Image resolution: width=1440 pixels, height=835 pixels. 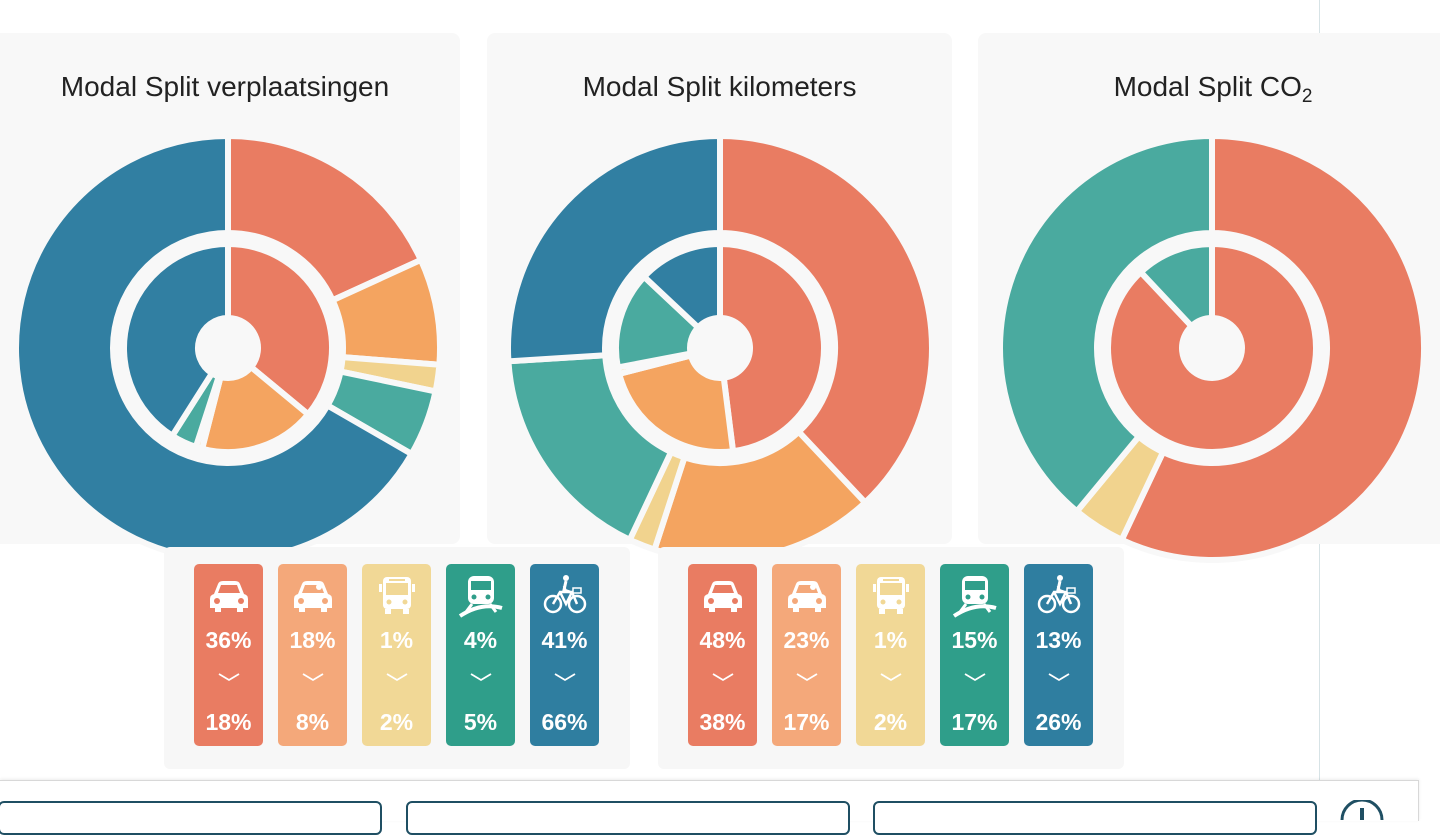 What do you see at coordinates (1058, 640) in the screenshot?
I see `current-share: 13%` at bounding box center [1058, 640].